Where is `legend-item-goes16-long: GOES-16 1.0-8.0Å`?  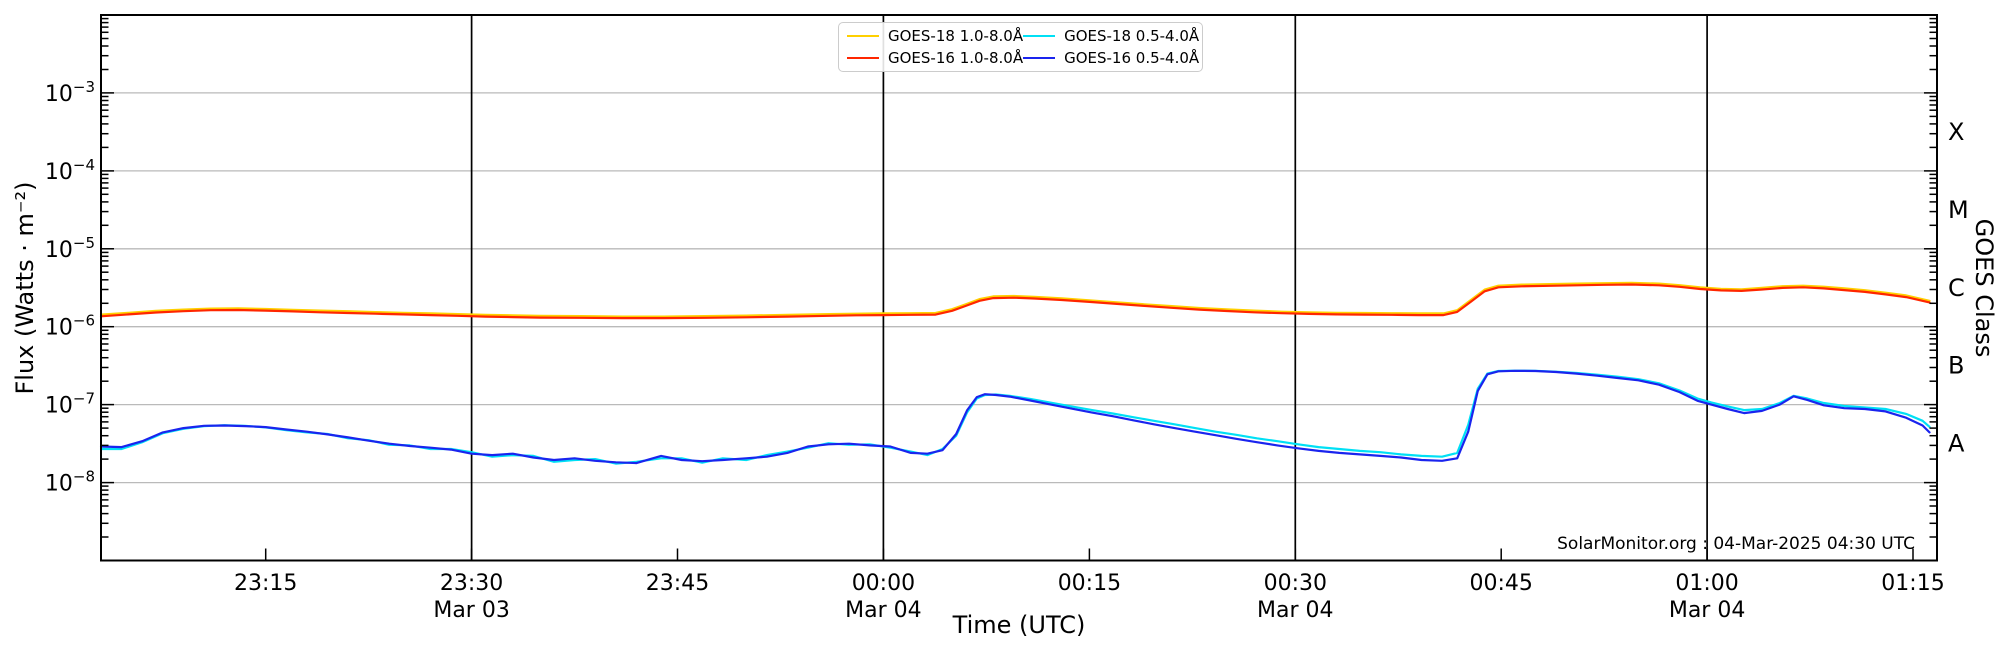 legend-item-goes16-long: GOES-16 1.0-8.0Å is located at coordinates (935, 58).